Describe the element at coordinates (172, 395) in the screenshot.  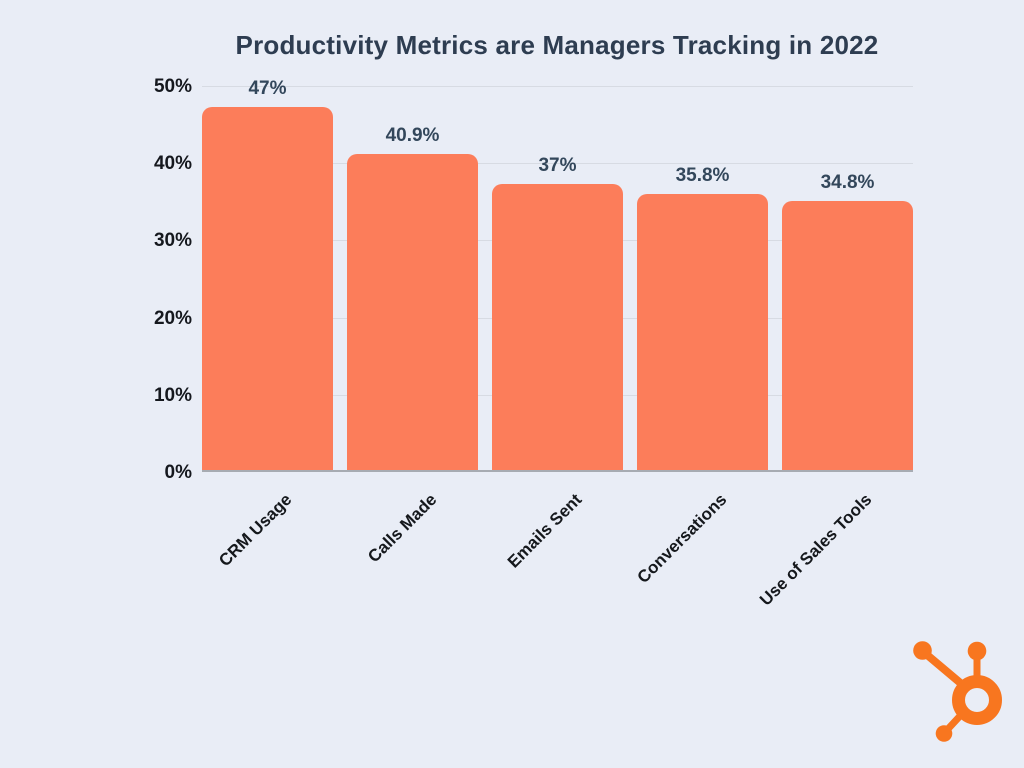
I see `y-tick-label: 10%` at that location.